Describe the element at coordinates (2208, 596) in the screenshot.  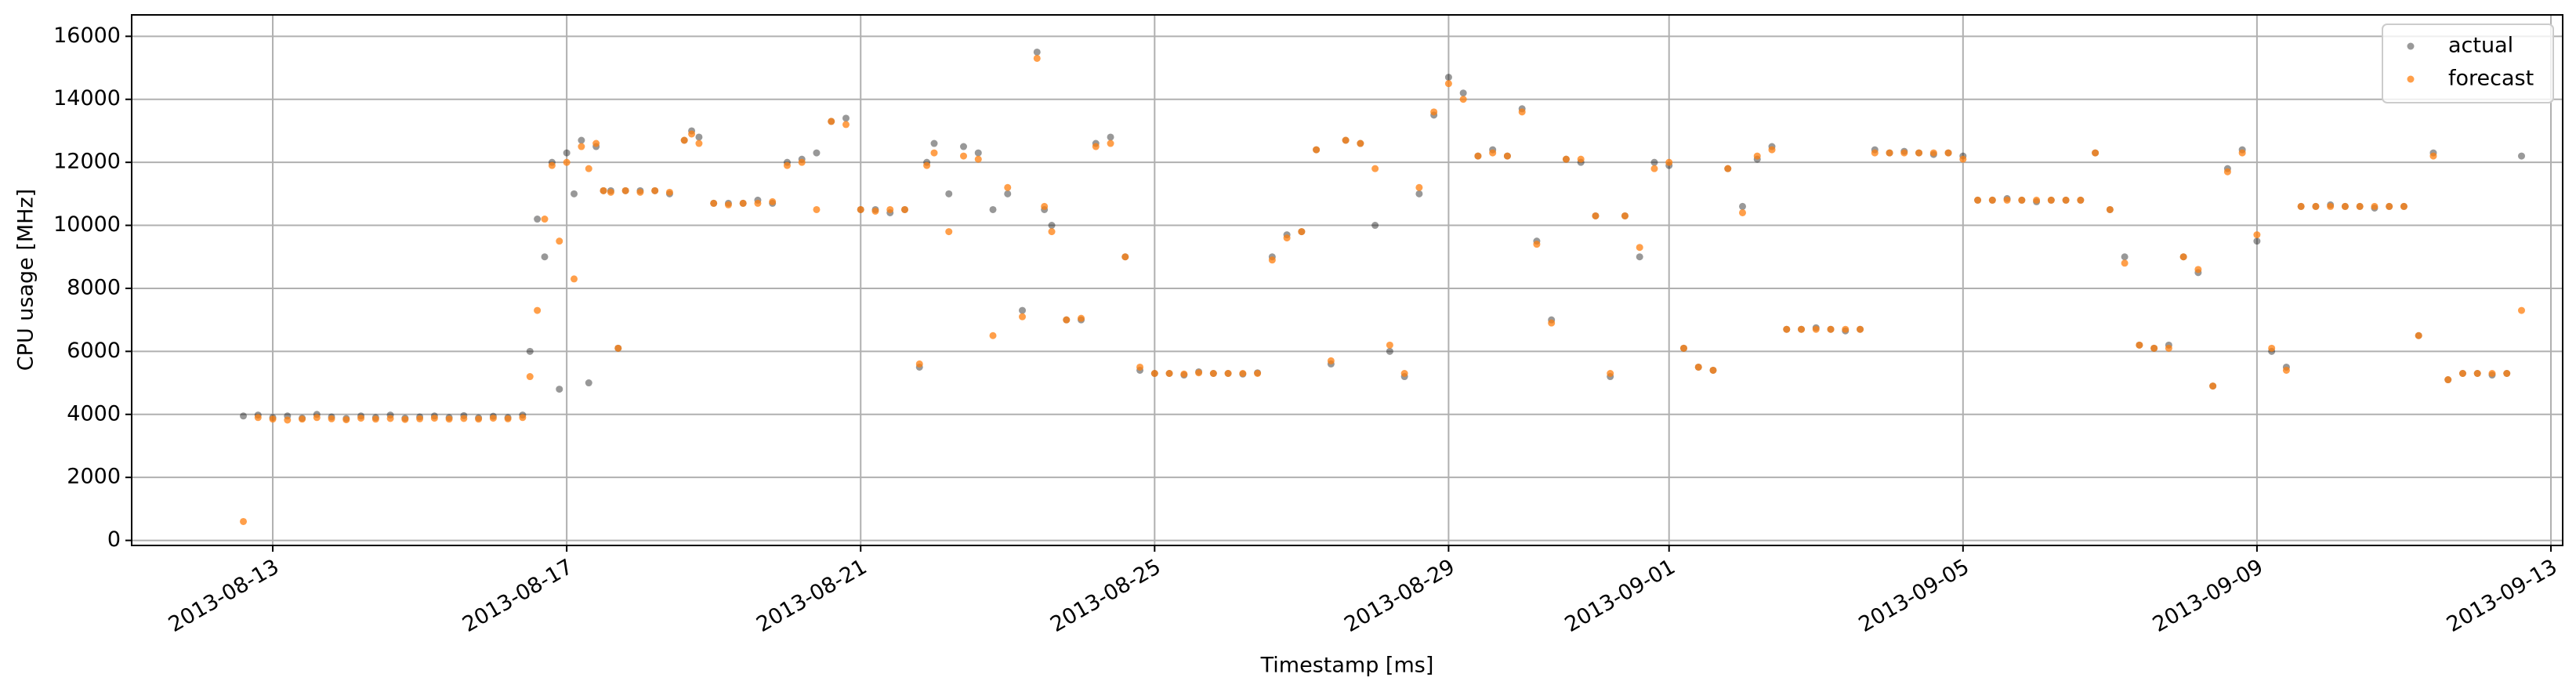
I see `x-tick-label: 2013-09-09` at that location.